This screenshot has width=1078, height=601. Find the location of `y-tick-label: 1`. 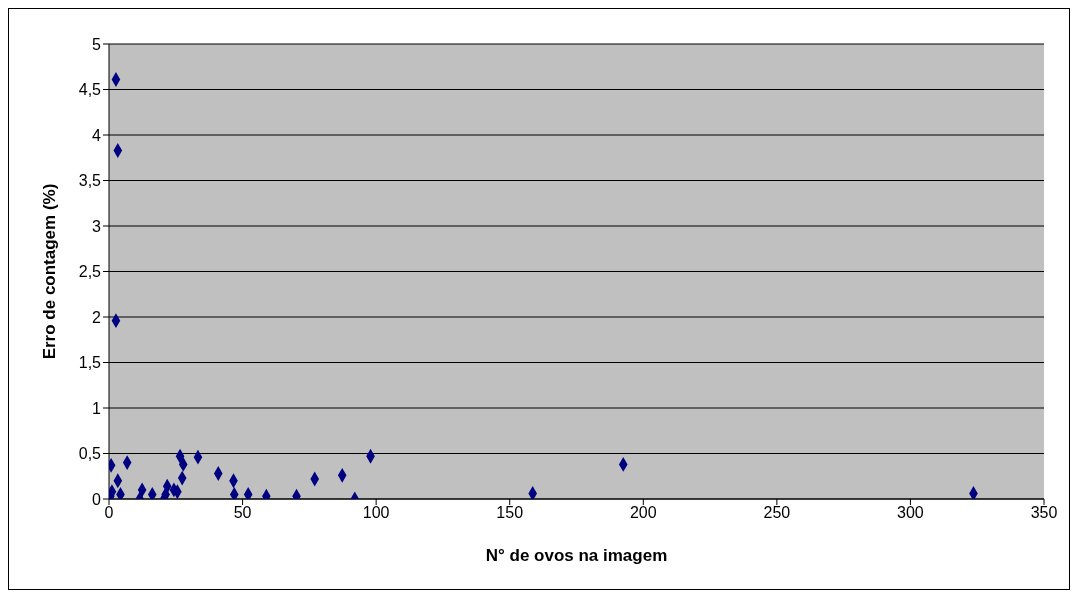

y-tick-label: 1 is located at coordinates (97, 408).